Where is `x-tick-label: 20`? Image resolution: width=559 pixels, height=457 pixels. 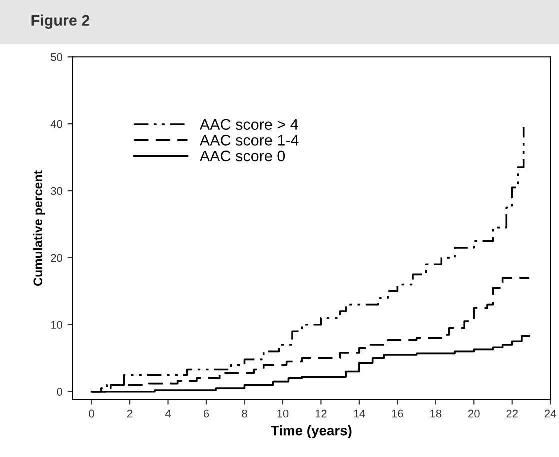 x-tick-label: 20 is located at coordinates (474, 414).